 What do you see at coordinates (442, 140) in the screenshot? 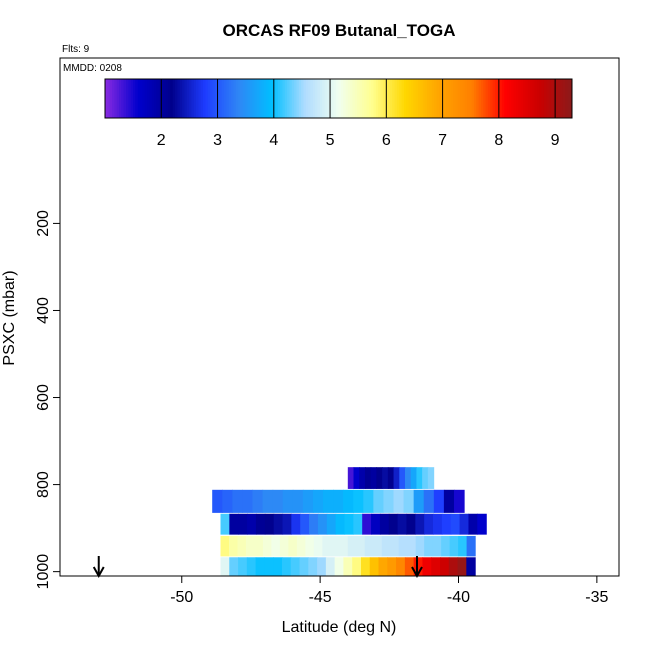
I see `colorbar-tick-label: 7` at bounding box center [442, 140].